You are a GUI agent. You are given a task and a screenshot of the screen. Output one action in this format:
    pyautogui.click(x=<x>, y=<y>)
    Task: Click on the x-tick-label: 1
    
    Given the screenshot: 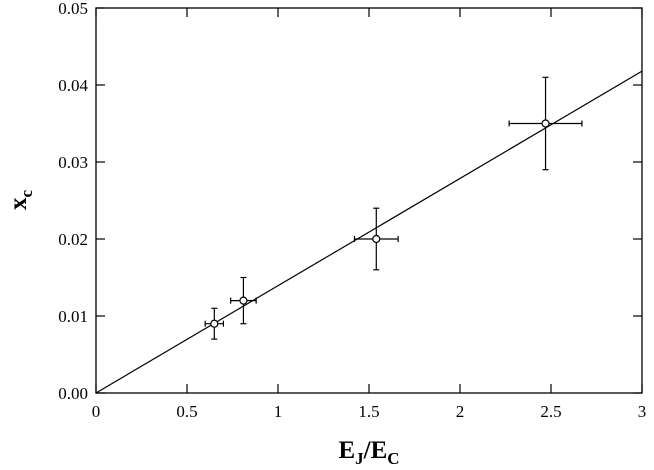 What is the action you would take?
    pyautogui.click(x=278, y=411)
    